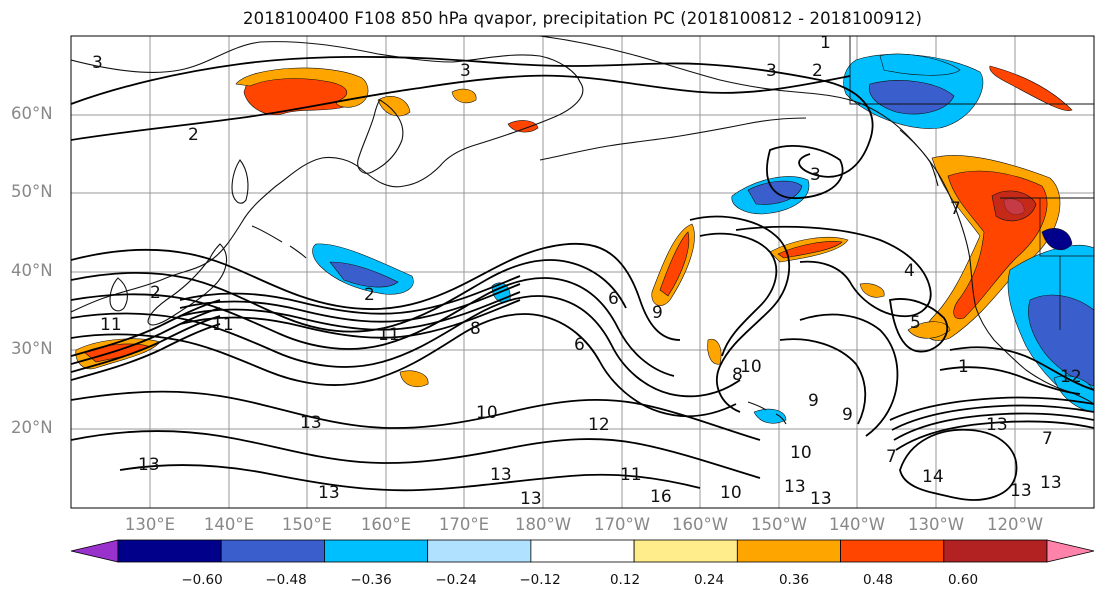 This screenshot has width=1105, height=601. I want to click on pos-anomaly-midpac-core, so click(810, 250).